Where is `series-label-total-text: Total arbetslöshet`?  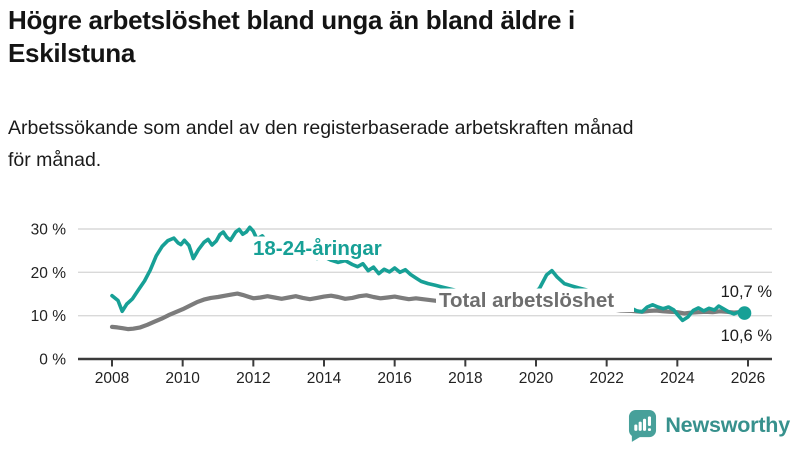
series-label-total-text: Total arbetslöshet is located at coordinates (526, 300).